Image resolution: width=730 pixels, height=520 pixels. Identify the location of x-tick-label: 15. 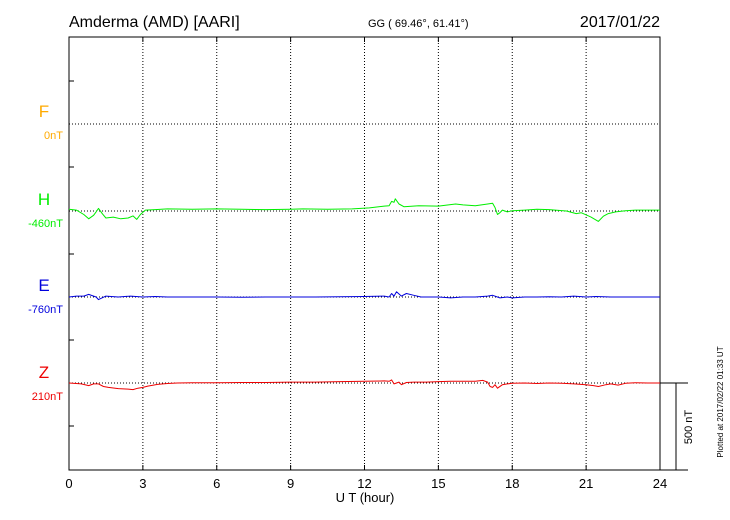
(438, 483).